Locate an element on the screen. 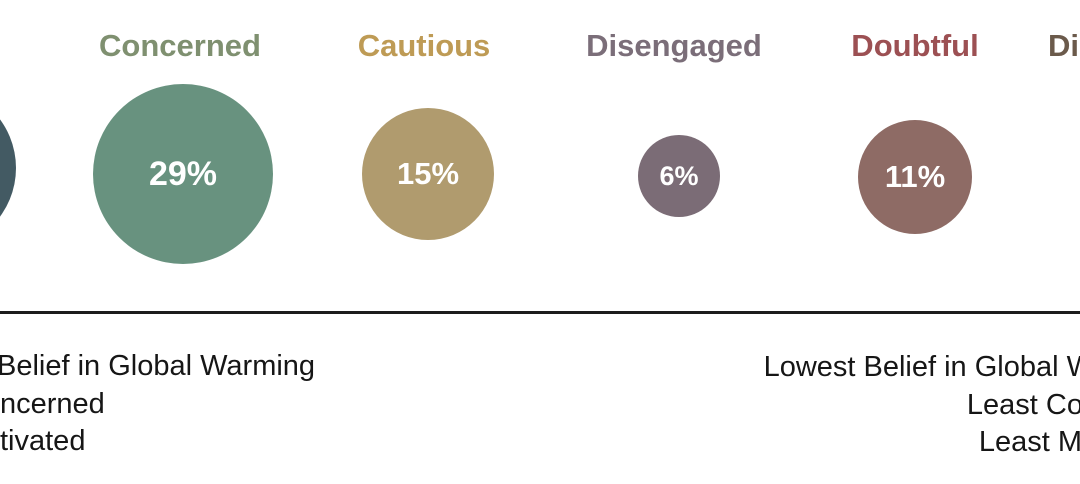  cautious-percent-value: 15% is located at coordinates (428, 173).